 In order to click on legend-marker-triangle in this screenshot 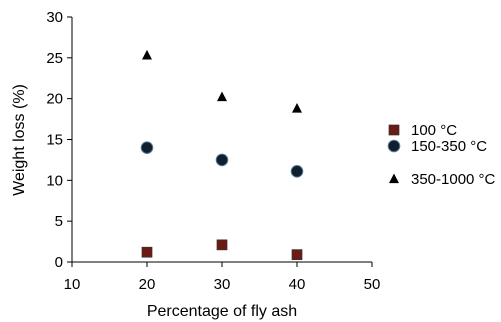, I will do `click(394, 178)`.